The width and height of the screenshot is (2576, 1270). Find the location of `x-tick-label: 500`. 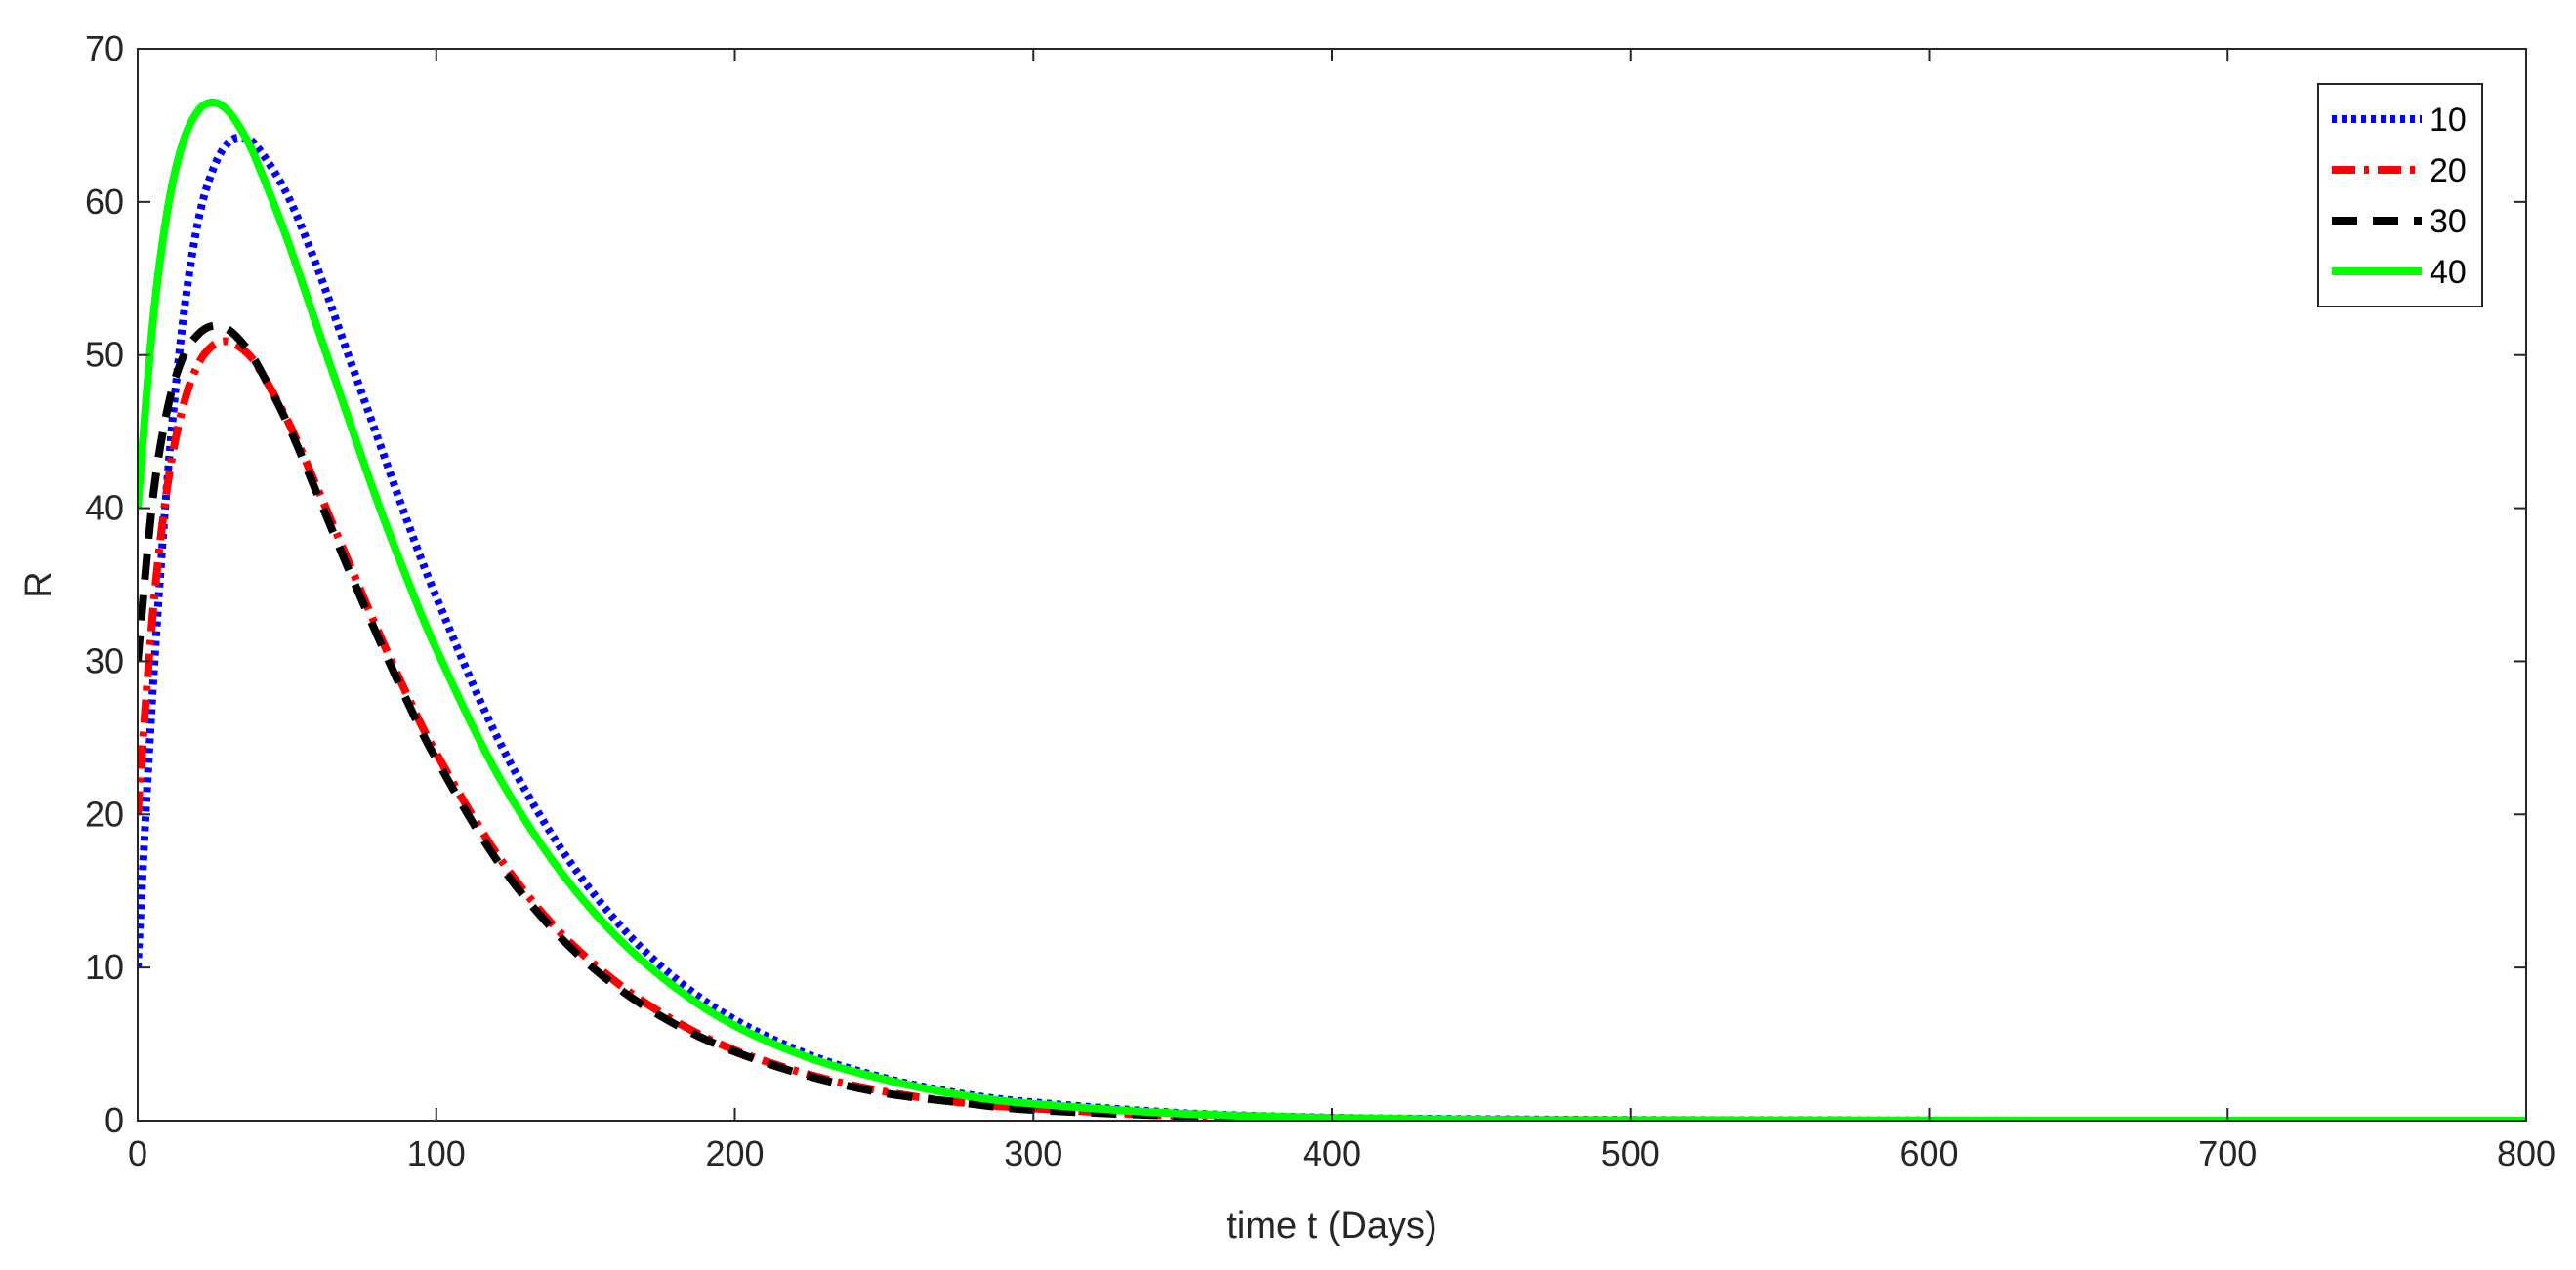

x-tick-label: 500 is located at coordinates (1630, 1153).